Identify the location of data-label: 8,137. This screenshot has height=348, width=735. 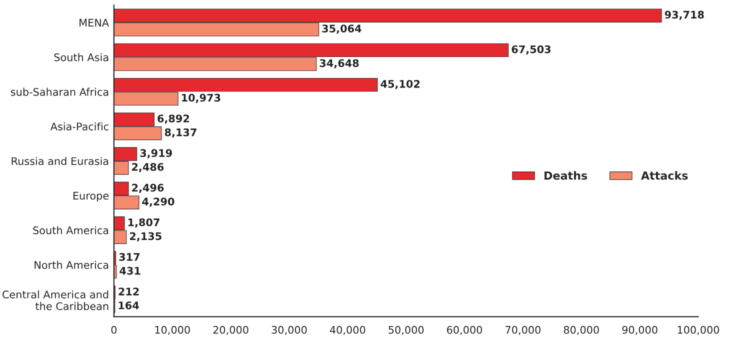
(180, 133).